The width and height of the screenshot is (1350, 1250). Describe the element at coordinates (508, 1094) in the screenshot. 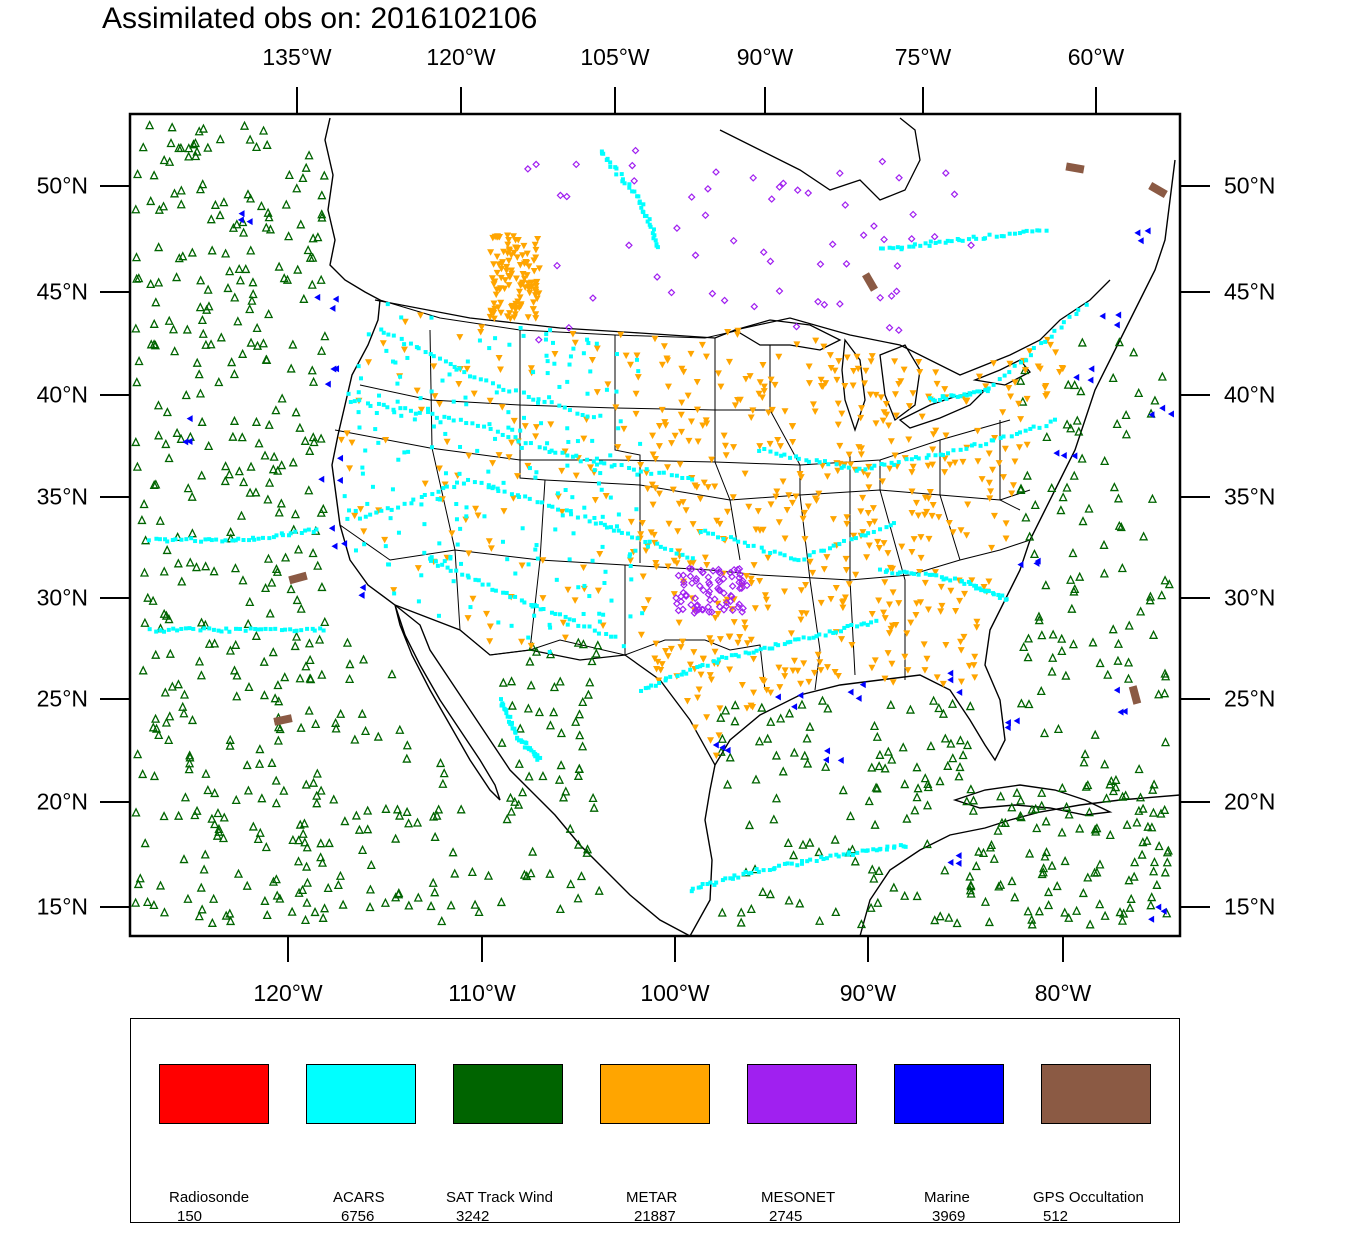

I see `legend-swatch` at that location.